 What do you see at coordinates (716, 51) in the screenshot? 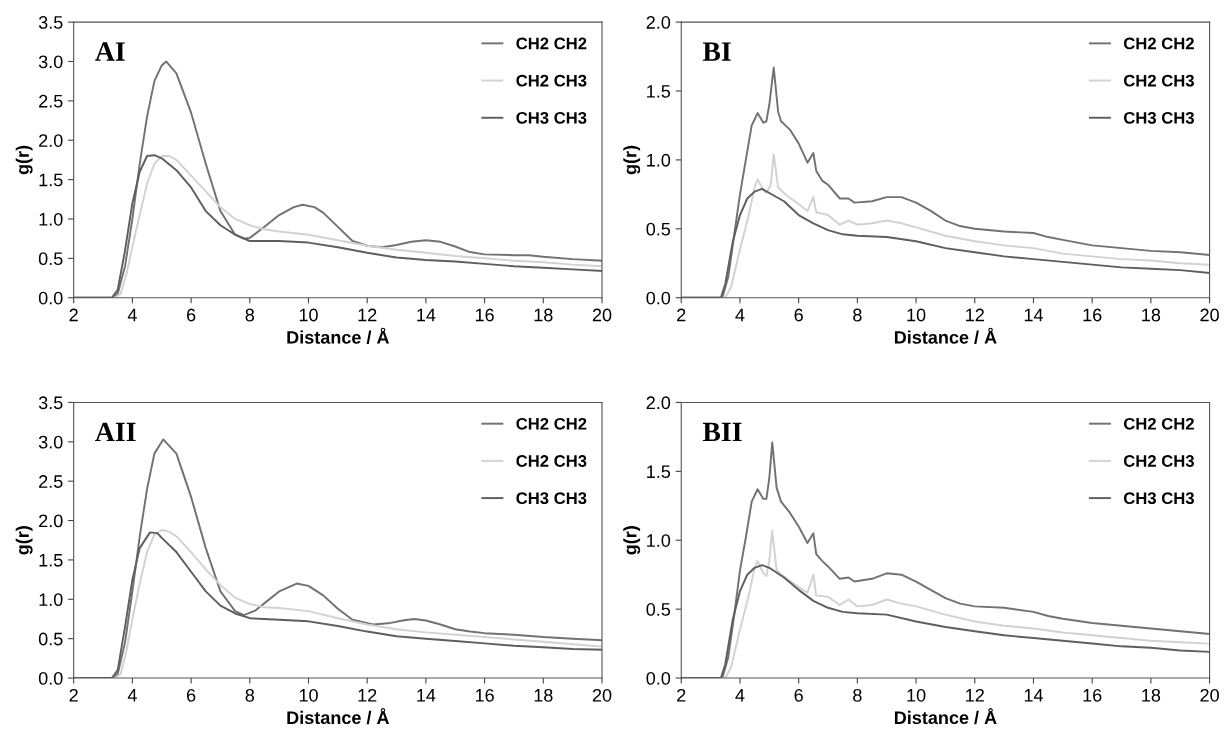
I see `text: BI` at bounding box center [716, 51].